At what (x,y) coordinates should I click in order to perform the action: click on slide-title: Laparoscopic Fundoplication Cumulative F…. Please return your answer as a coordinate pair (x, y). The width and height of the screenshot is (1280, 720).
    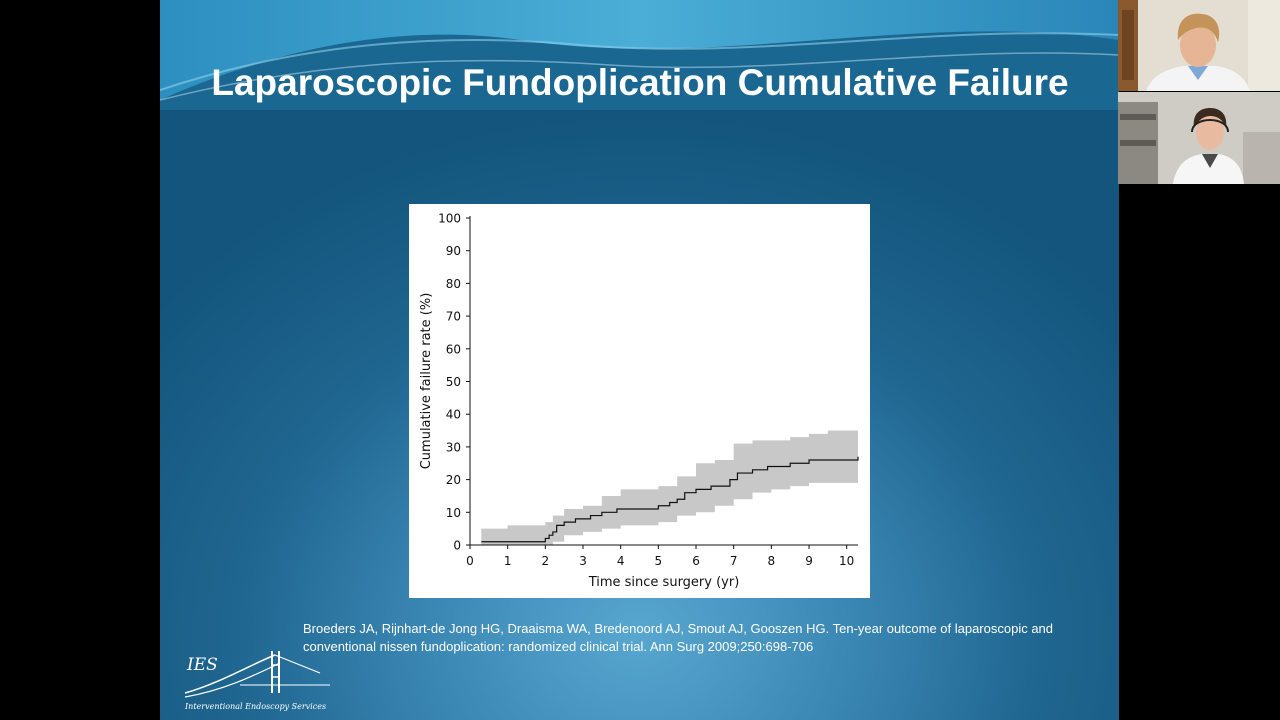
    Looking at the image, I should click on (640, 82).